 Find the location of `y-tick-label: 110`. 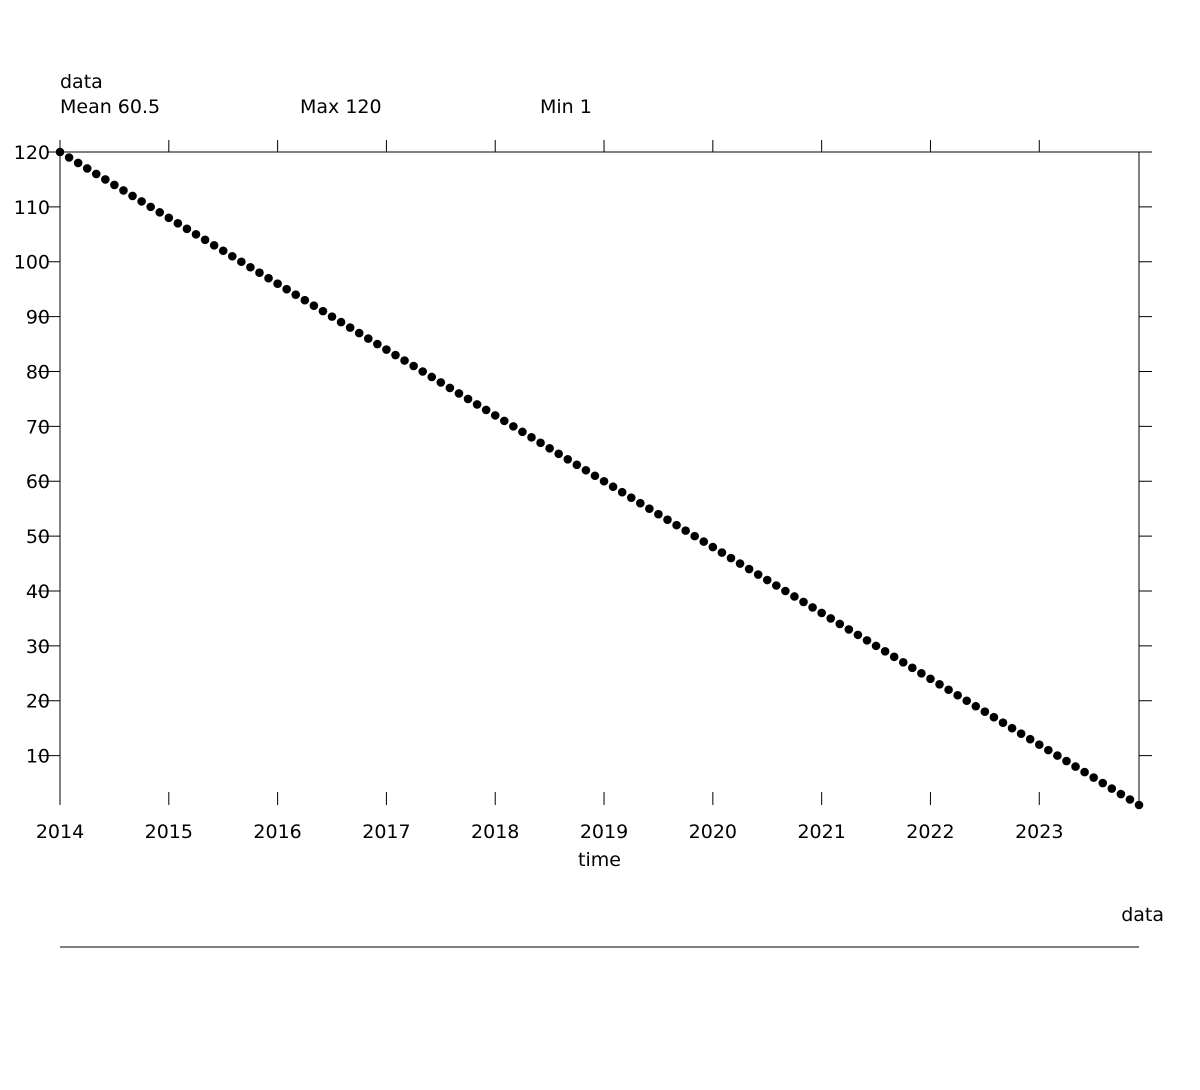

y-tick-label: 110 is located at coordinates (32, 208).